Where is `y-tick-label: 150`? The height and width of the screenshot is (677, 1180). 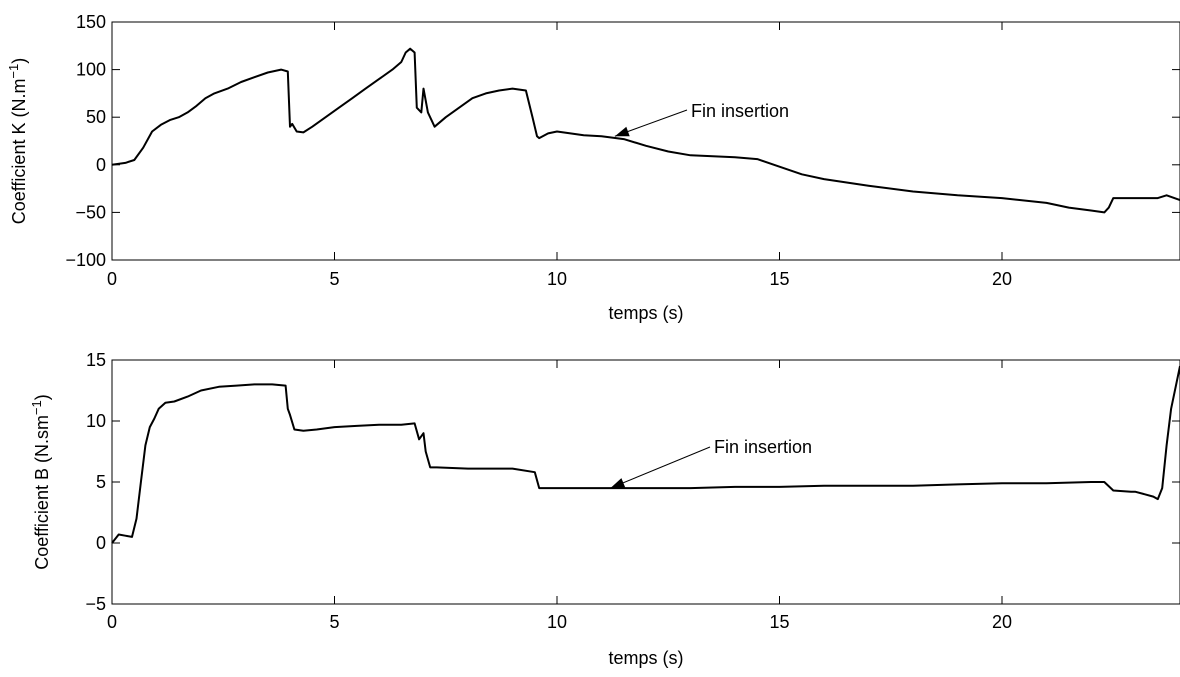 y-tick-label: 150 is located at coordinates (91, 22).